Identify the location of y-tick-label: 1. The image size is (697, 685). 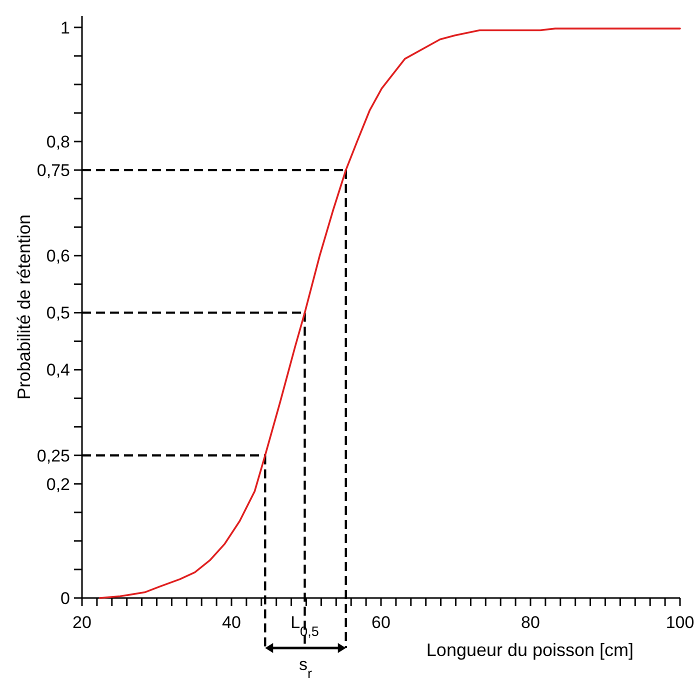
(65, 28).